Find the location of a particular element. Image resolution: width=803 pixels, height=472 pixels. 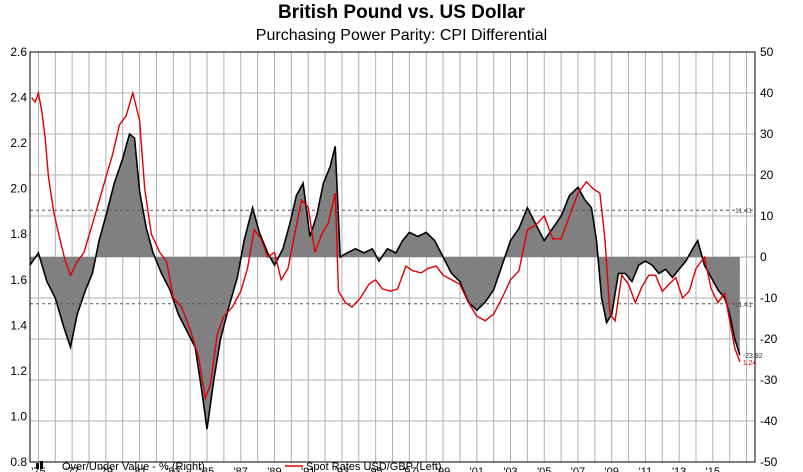

right-tick-label: -40 is located at coordinates (769, 421).